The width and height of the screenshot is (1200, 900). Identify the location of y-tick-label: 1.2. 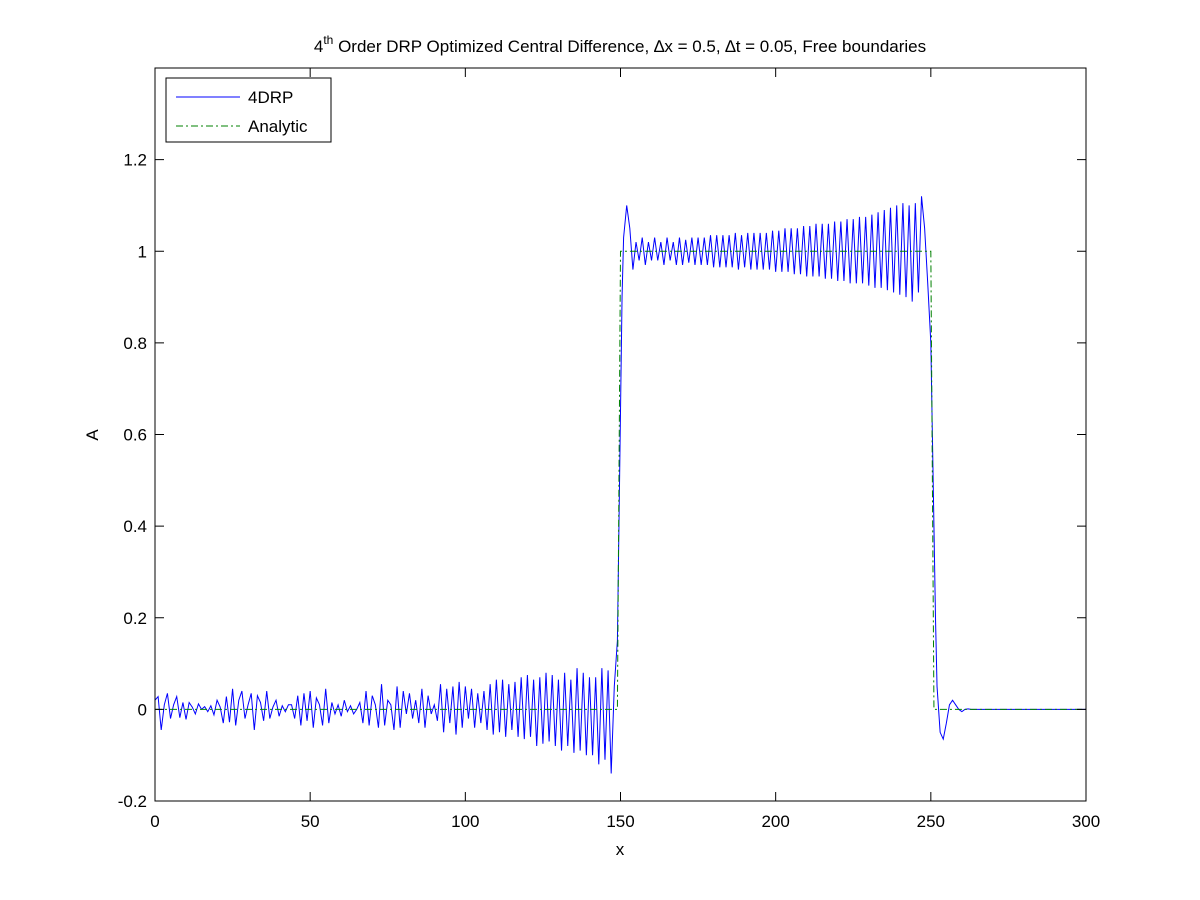
(135, 160).